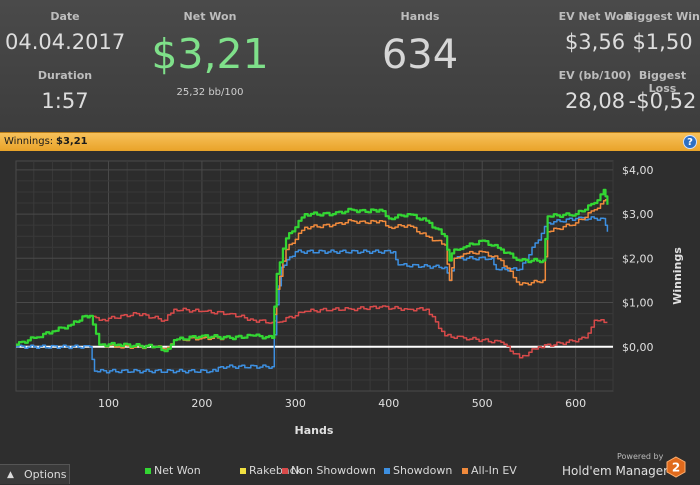 This screenshot has width=700, height=485. Describe the element at coordinates (201, 403) in the screenshot. I see `x-tick-label: 200` at that location.